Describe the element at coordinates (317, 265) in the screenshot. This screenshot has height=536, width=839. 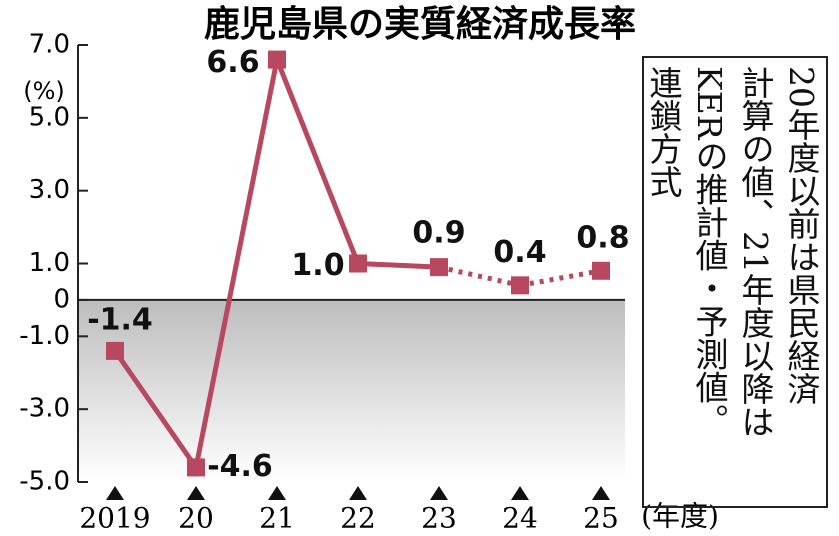
I see `value-label: 1.0` at that location.